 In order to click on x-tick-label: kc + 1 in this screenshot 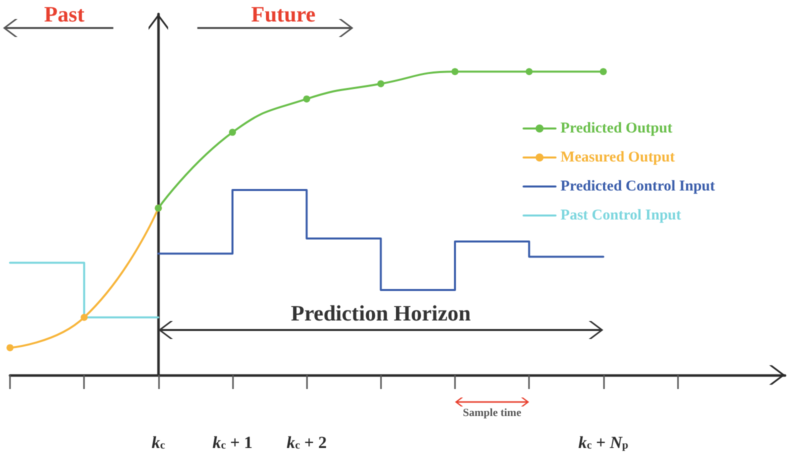, I will do `click(232, 442)`.